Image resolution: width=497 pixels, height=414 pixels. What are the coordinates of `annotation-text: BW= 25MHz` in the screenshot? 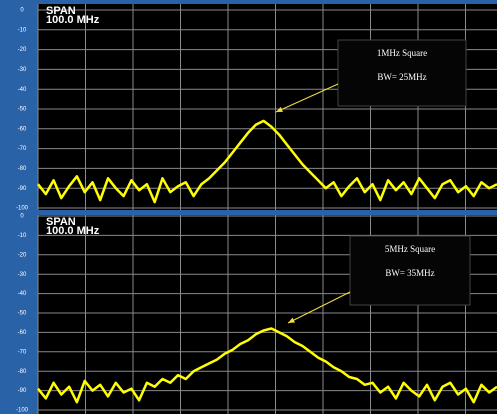 It's located at (401, 77).